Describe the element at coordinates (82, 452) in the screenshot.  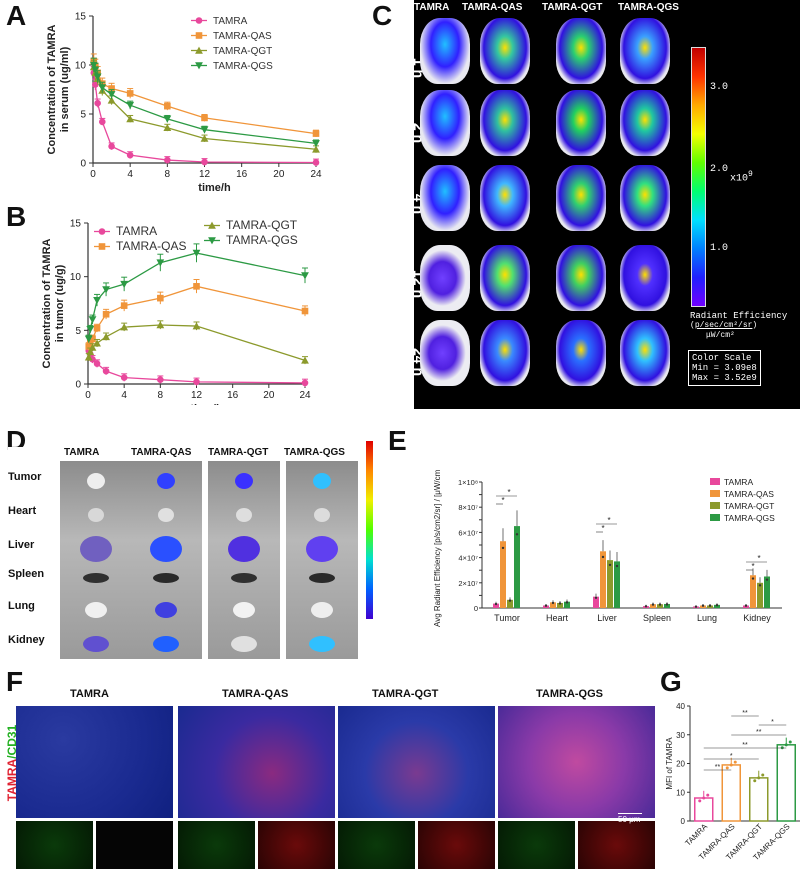
I see `organ-column-header: TAMRA` at that location.